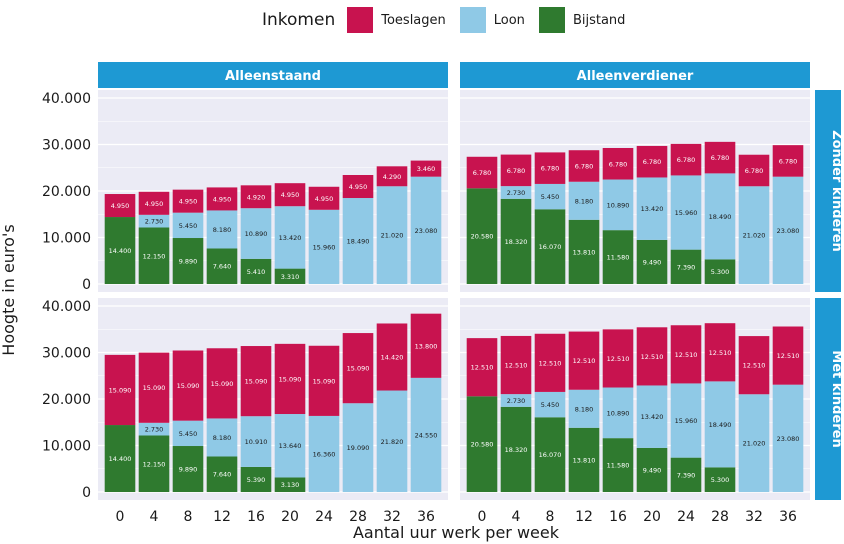 This screenshot has height=544, width=844. What do you see at coordinates (509, 20) in the screenshot?
I see `legend-label-loon: Loon` at bounding box center [509, 20].